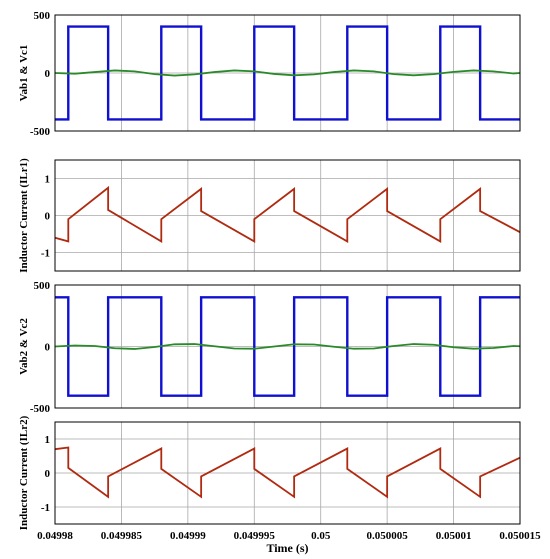 The image size is (550, 559). What do you see at coordinates (287, 548) in the screenshot?
I see `x-axis-label: Time (s)` at bounding box center [287, 548].